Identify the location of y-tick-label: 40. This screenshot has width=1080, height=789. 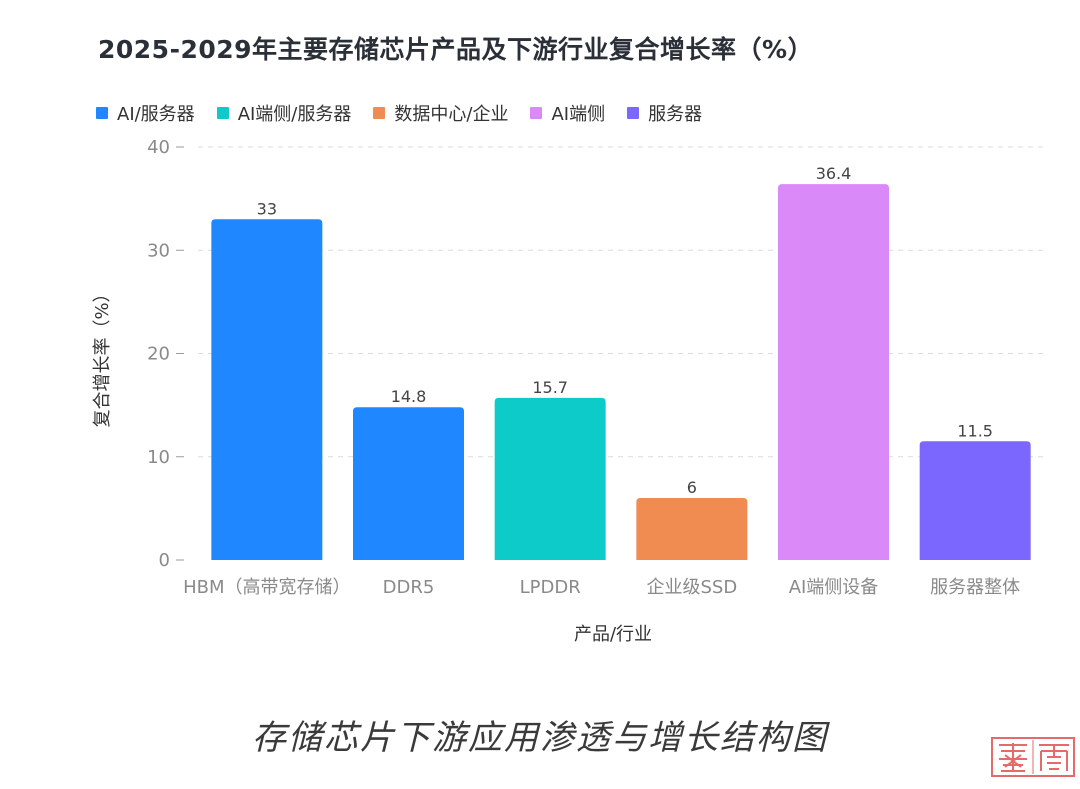
(158, 147).